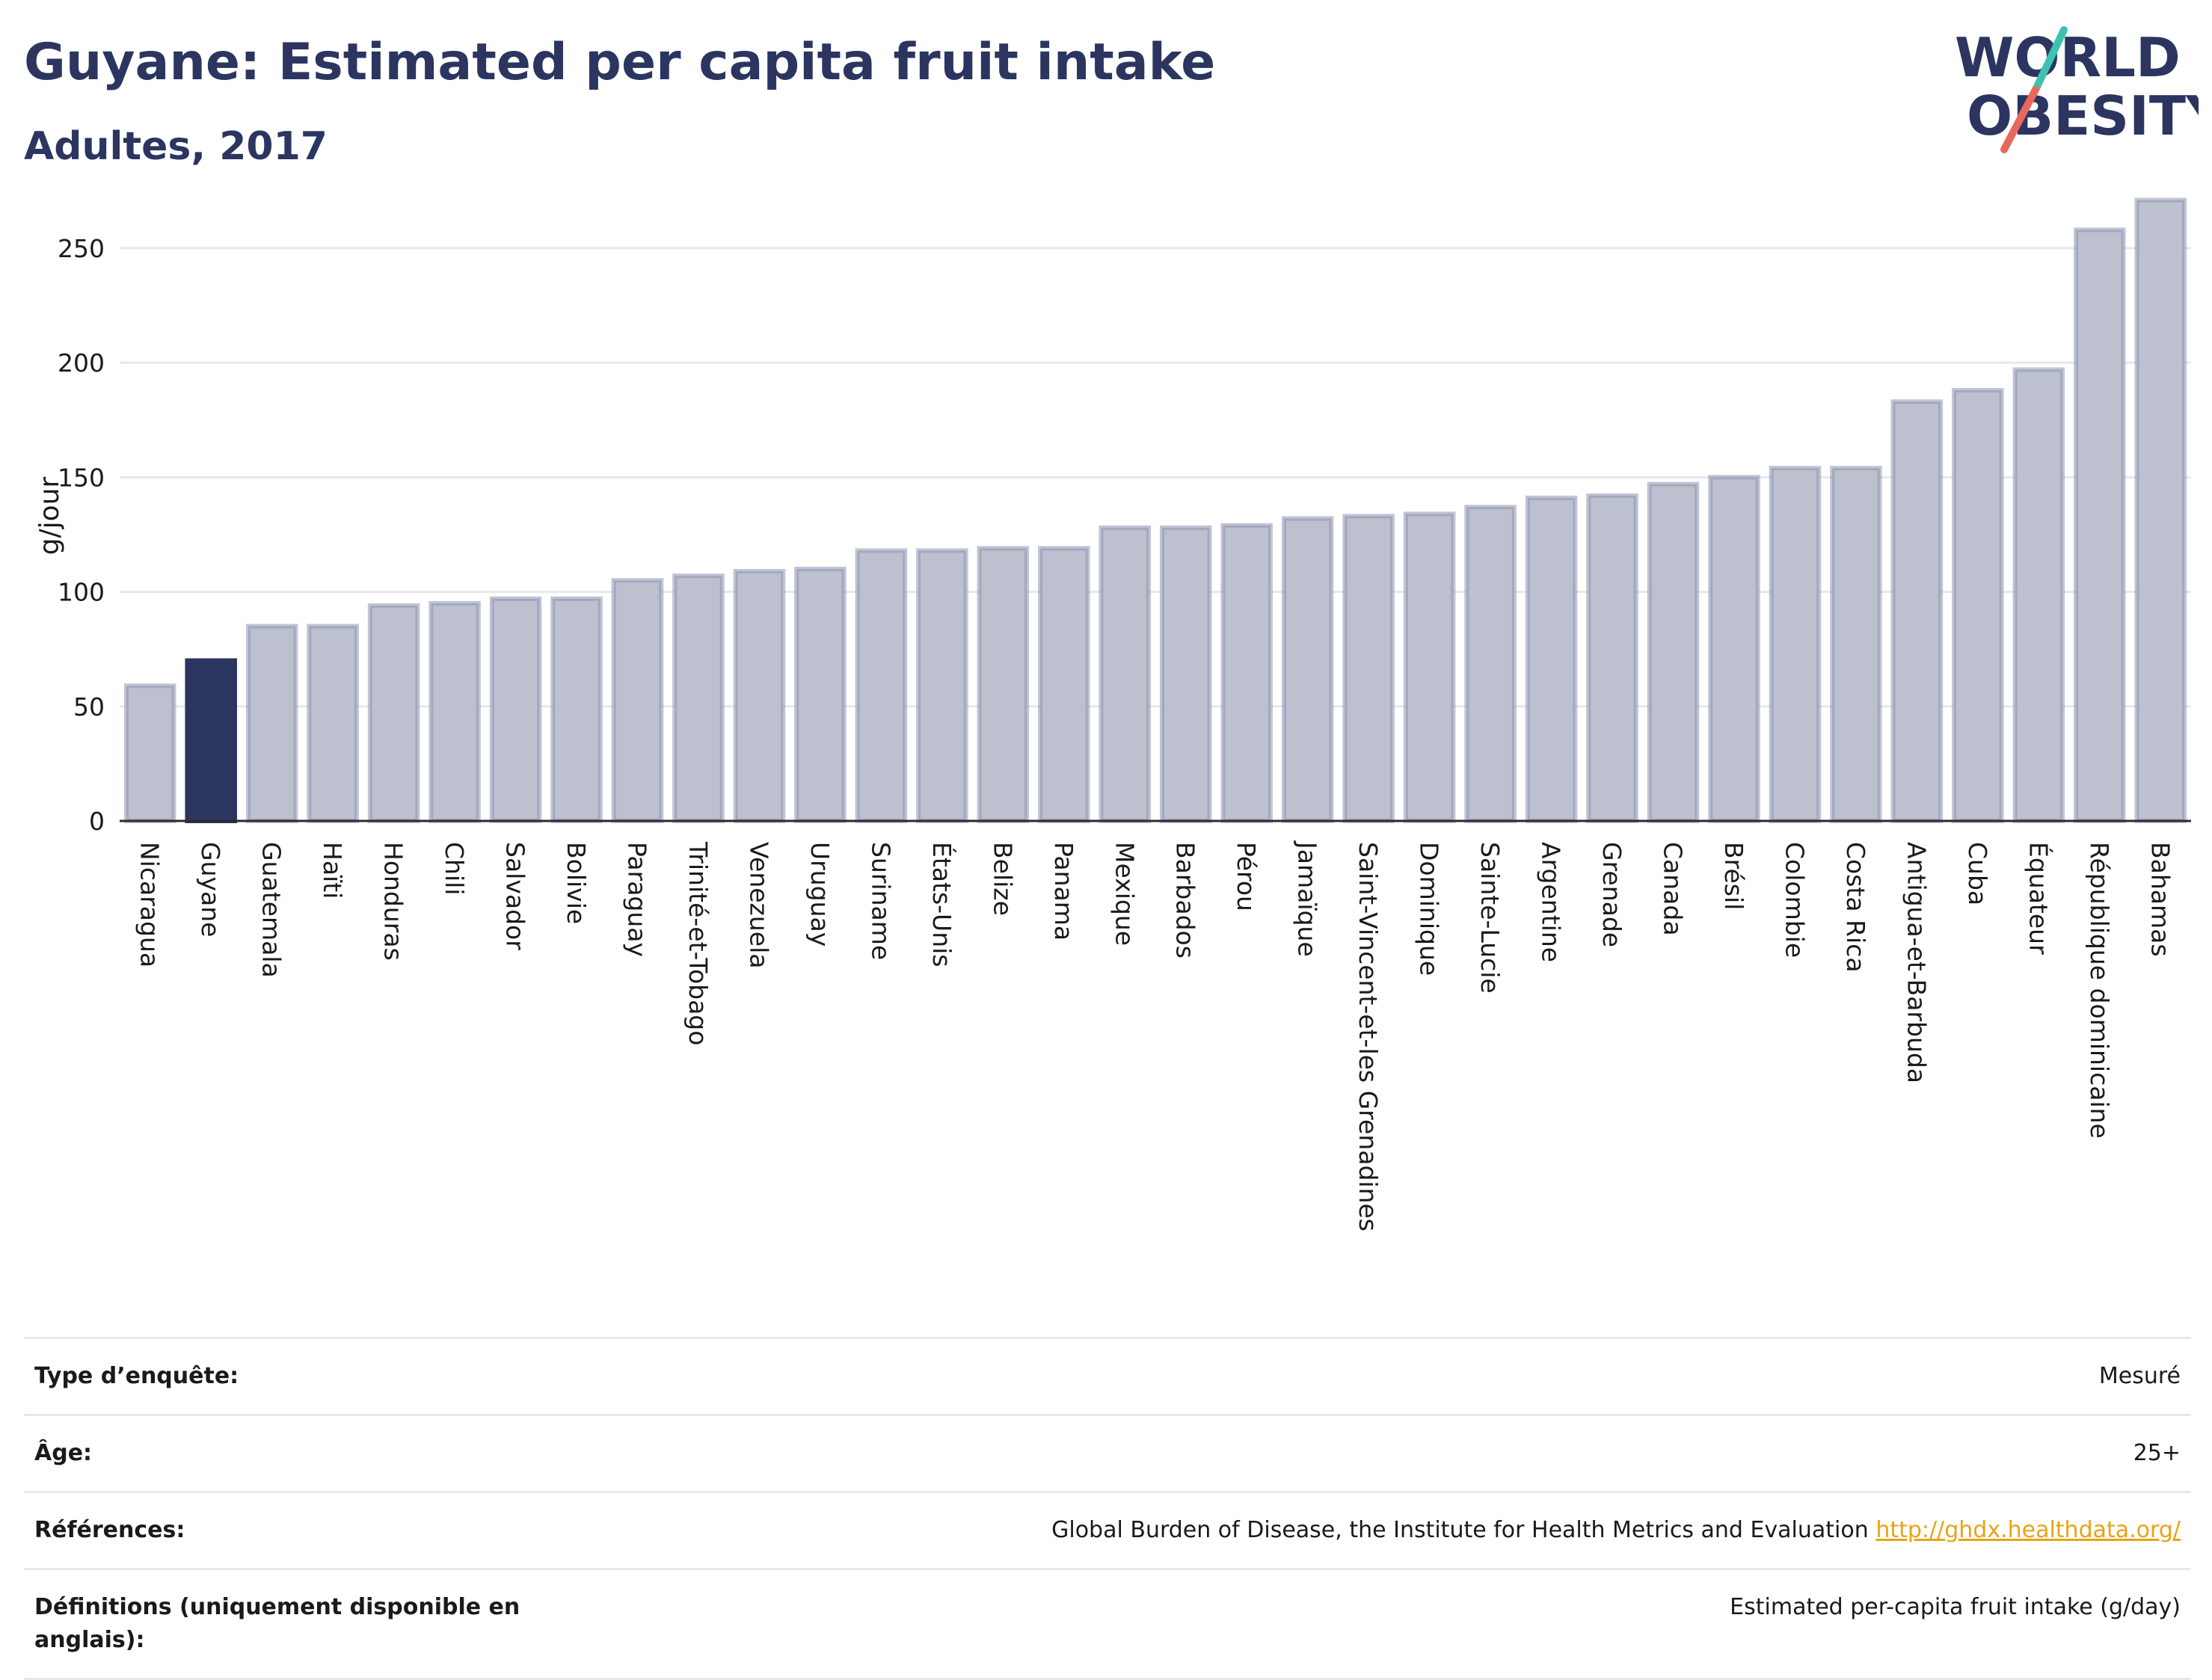 This screenshot has width=2212, height=1680. What do you see at coordinates (1673, 889) in the screenshot?
I see `x-tick-label: Canada` at bounding box center [1673, 889].